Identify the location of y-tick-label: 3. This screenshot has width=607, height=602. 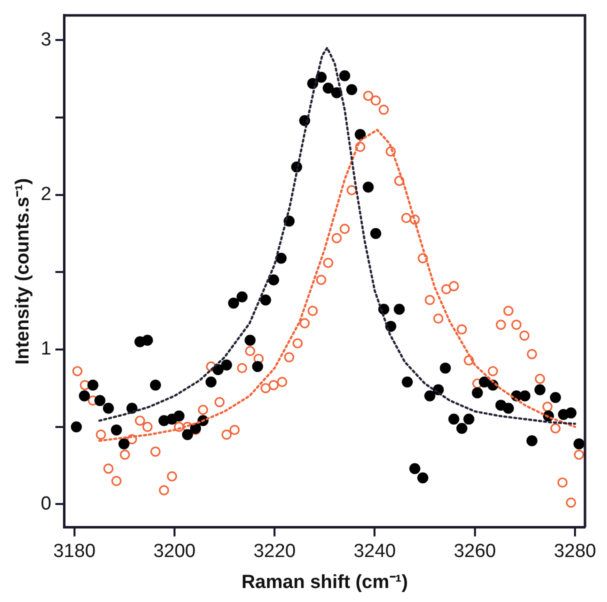
(46, 39).